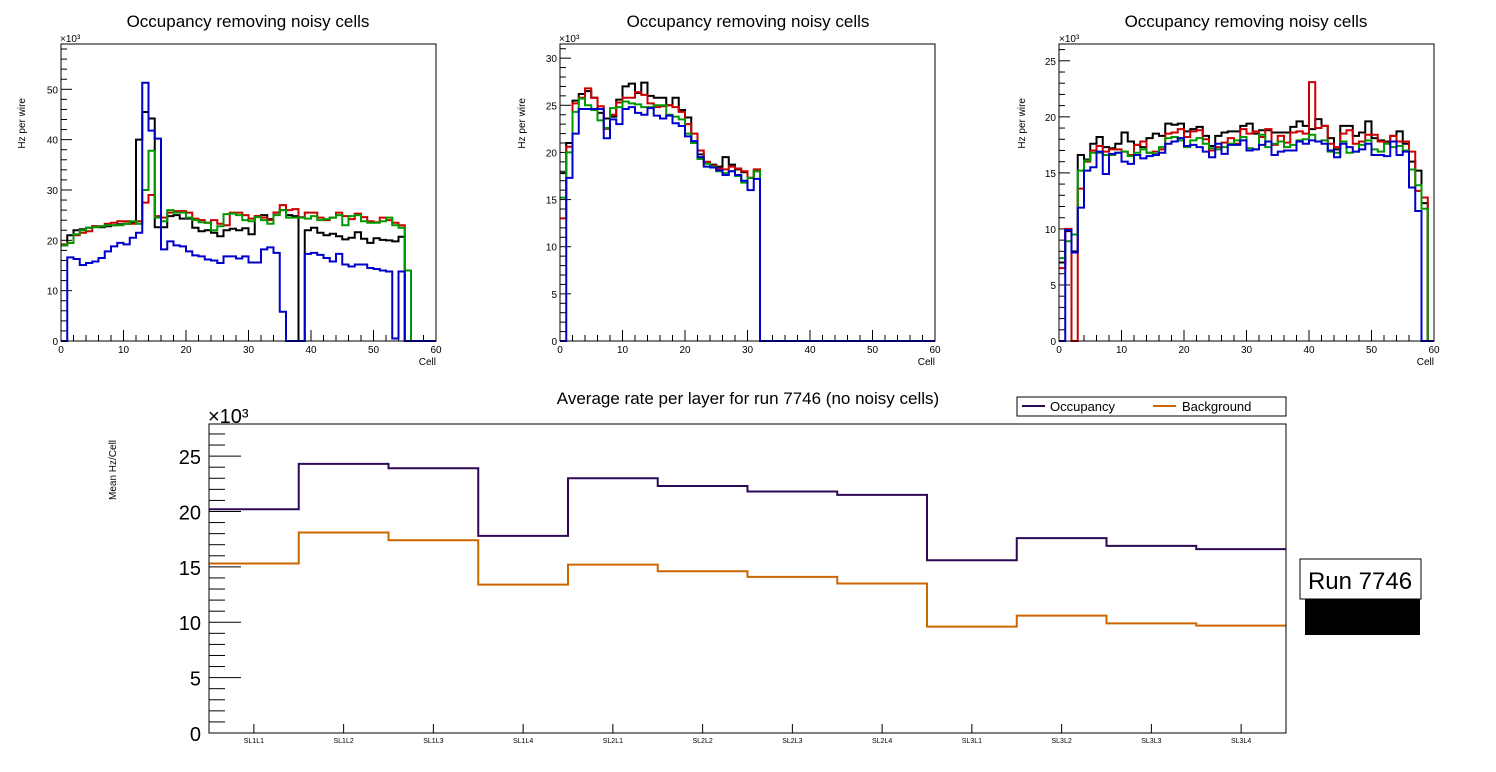 Image resolution: width=1496 pixels, height=772 pixels. Describe the element at coordinates (22, 123) in the screenshot. I see `panel-1-ylabel: Hz per wire` at that location.